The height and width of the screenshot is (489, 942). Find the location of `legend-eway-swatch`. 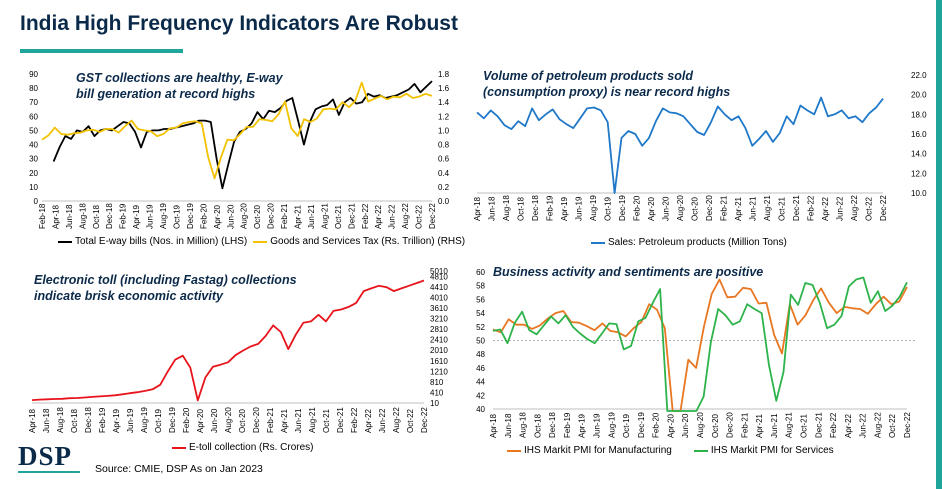

legend-eway-swatch is located at coordinates (65, 241).